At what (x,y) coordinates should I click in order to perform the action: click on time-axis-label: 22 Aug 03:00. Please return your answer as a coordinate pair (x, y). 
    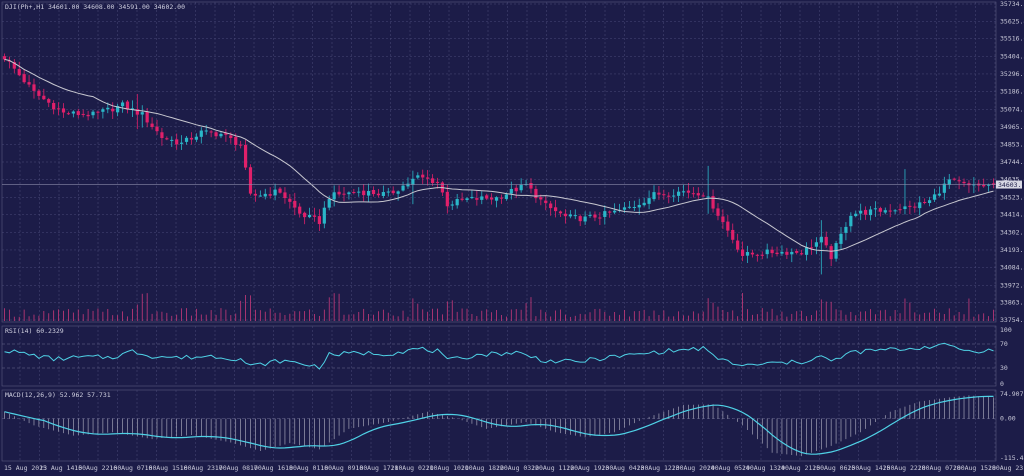
    Looking at the image, I should click on (519, 468).